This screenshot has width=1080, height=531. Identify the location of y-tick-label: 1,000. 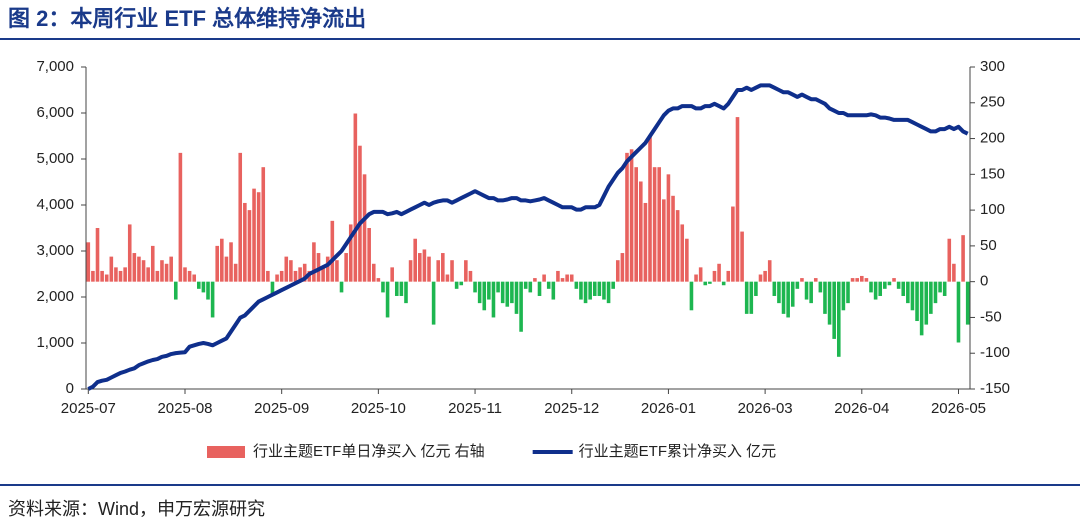
(55, 342).